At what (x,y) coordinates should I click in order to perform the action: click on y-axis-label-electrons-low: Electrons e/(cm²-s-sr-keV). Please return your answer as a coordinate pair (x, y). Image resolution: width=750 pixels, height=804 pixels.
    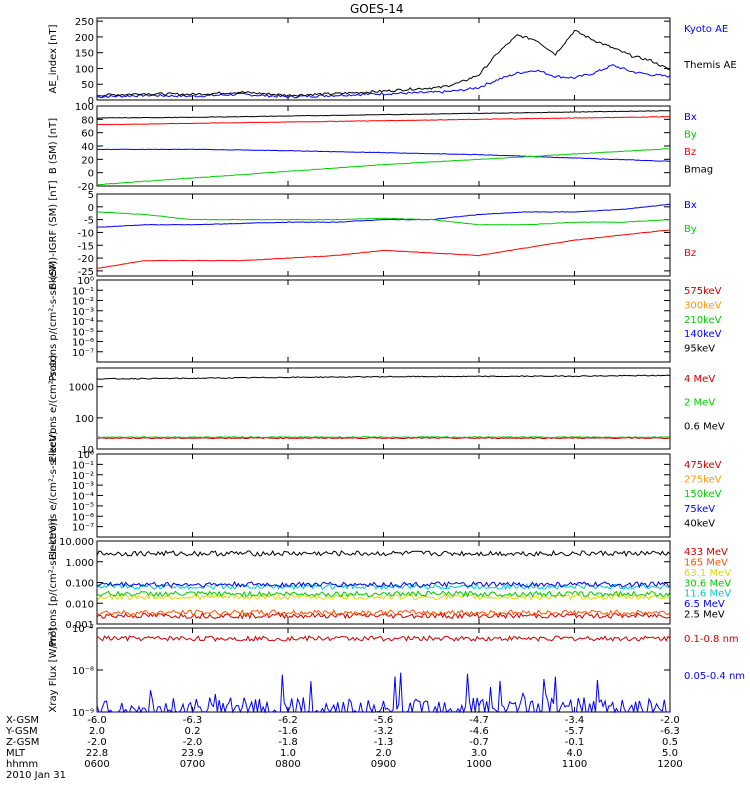
    Looking at the image, I should click on (53, 495).